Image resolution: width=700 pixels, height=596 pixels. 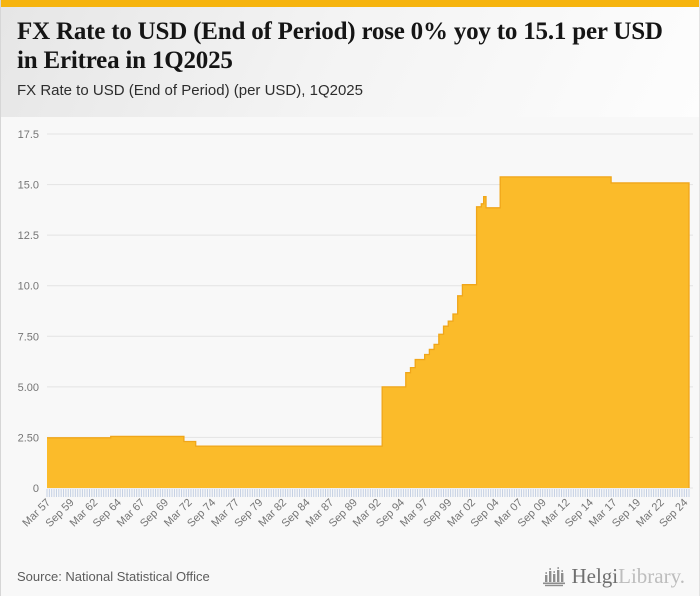 What do you see at coordinates (28, 438) in the screenshot?
I see `svg-text: 2.50` at bounding box center [28, 438].